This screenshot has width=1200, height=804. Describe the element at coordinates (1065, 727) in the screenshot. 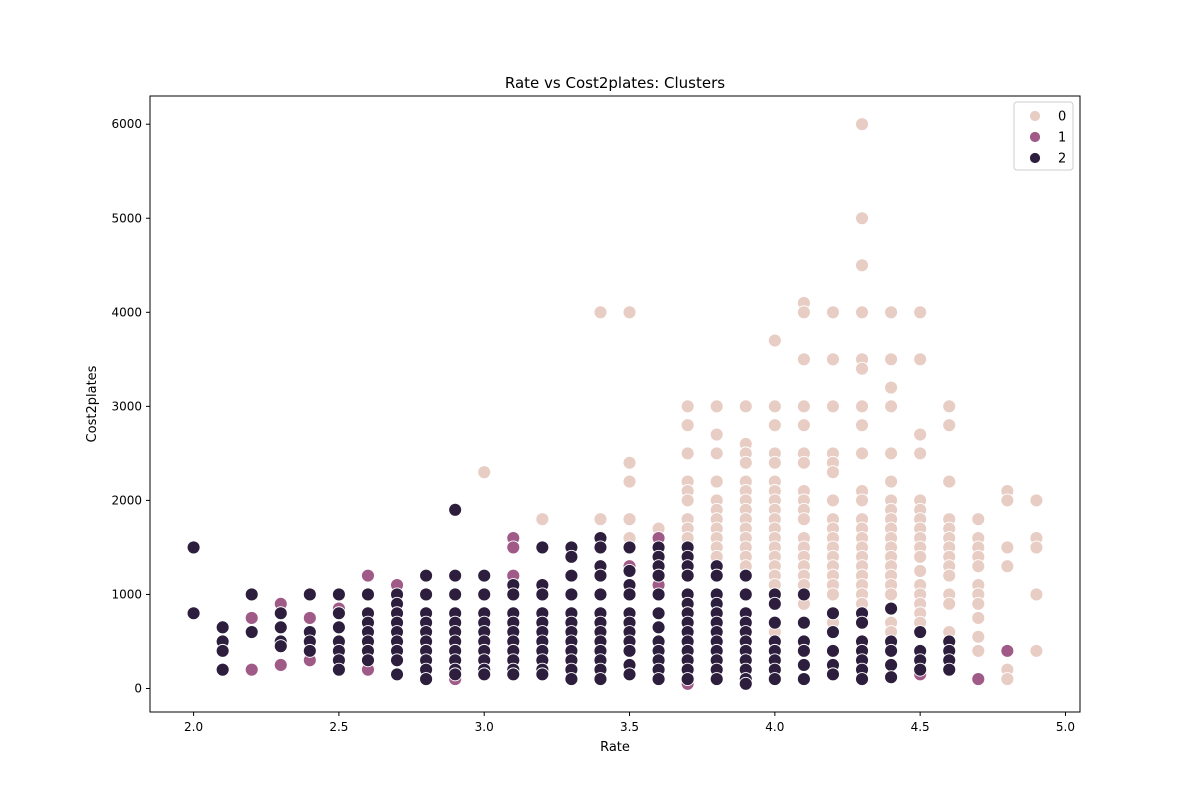

I see `x-tick-label: 5.0` at that location.